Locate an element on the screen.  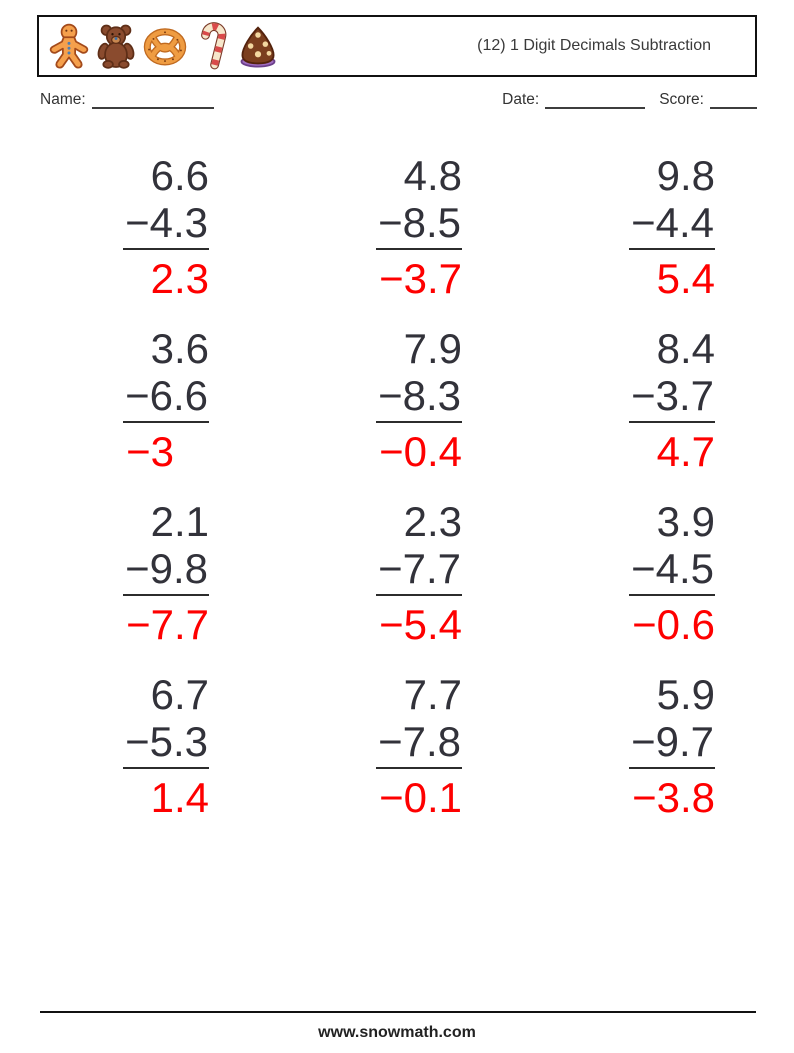
minuend: 2.3 is located at coordinates (432, 521).